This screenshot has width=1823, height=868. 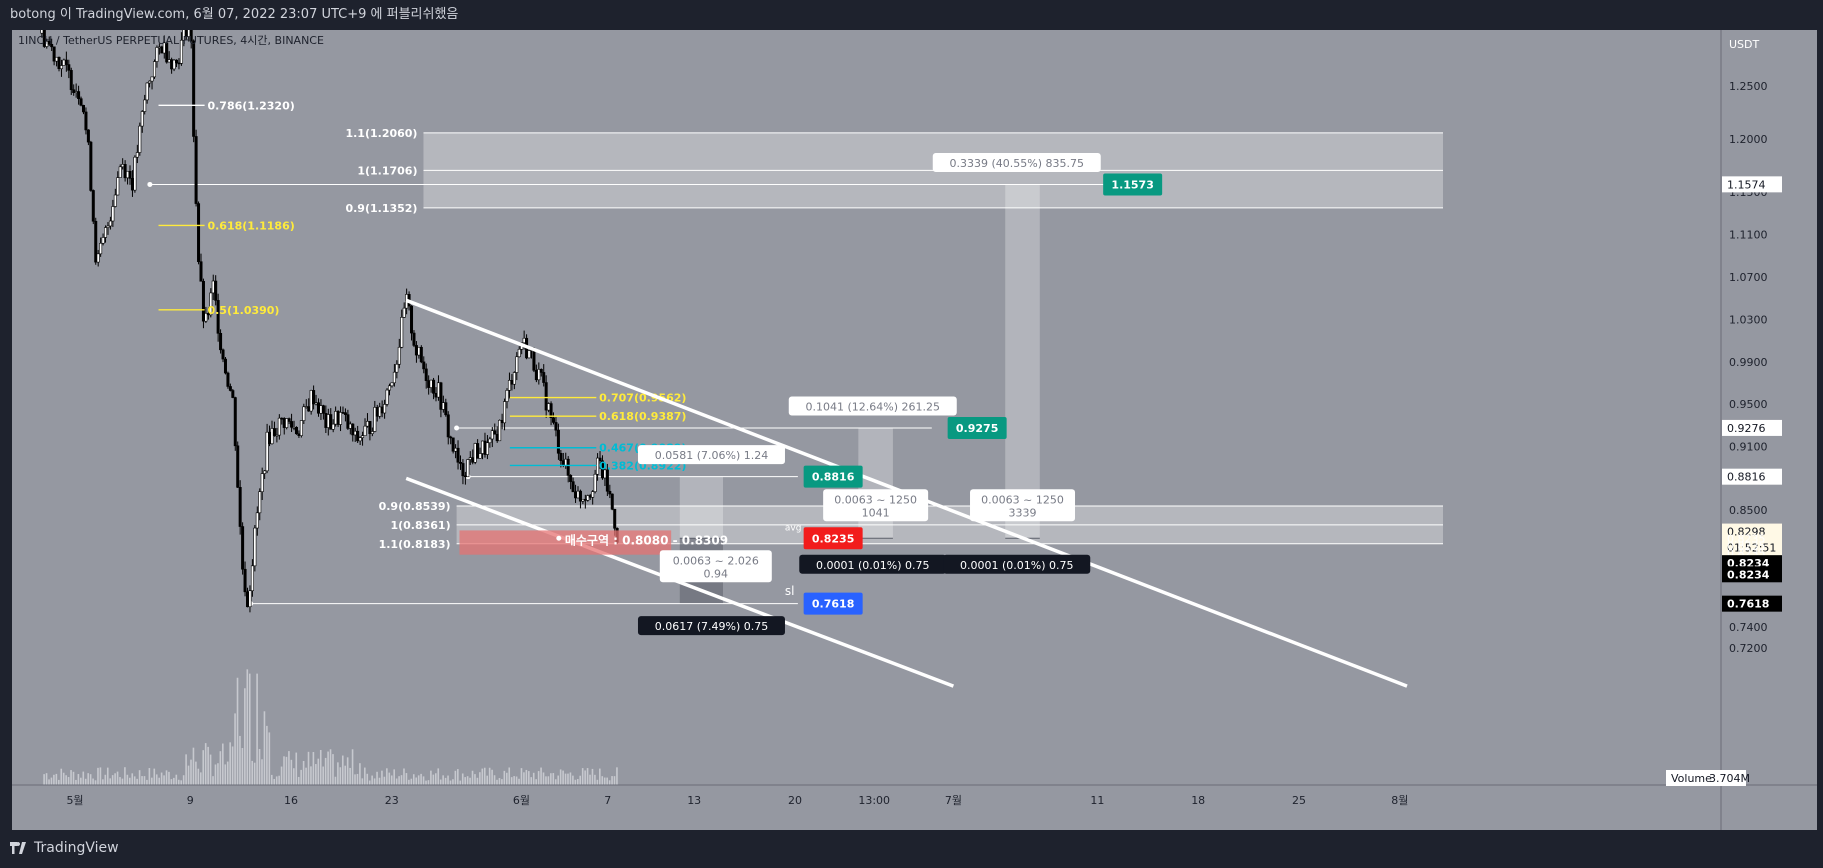 What do you see at coordinates (150, 184) in the screenshot?
I see `horizontal-line-anchor` at bounding box center [150, 184].